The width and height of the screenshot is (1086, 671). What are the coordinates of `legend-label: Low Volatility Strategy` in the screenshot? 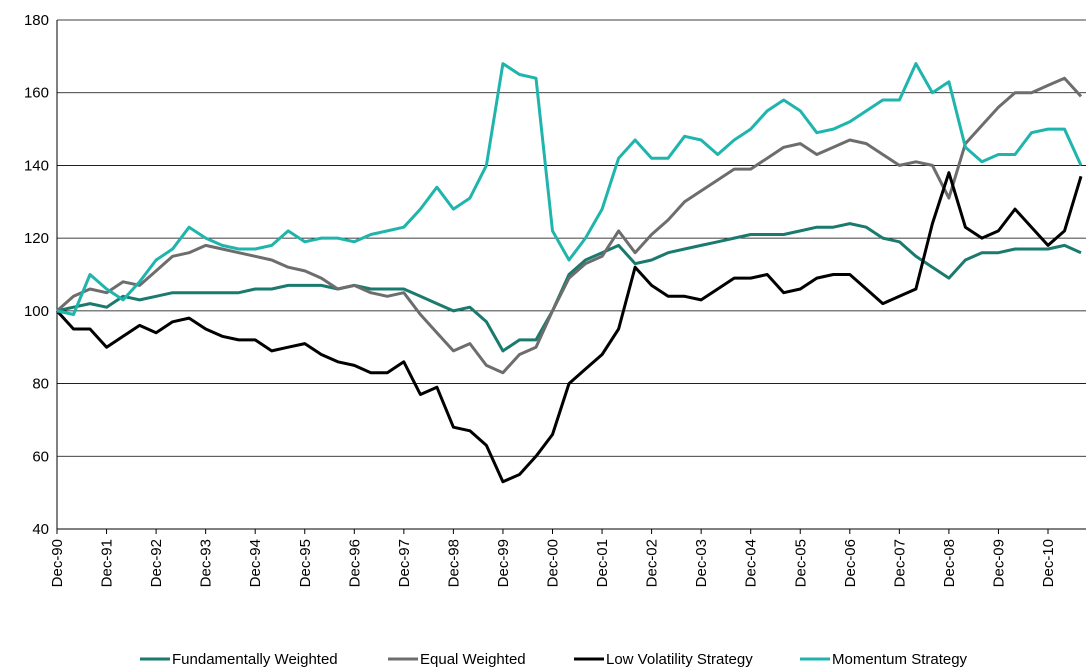 It's located at (679, 659).